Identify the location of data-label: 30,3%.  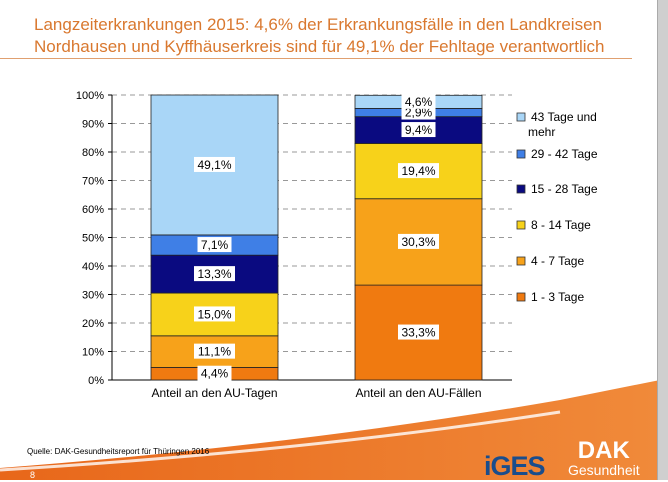
(418, 242).